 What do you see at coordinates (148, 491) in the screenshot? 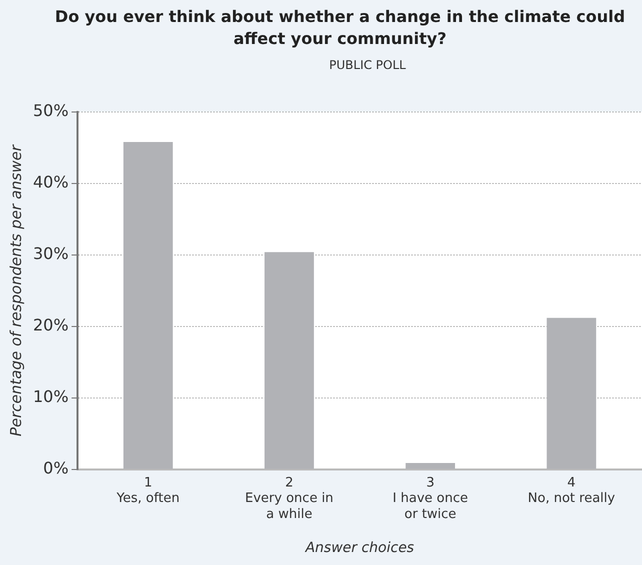
I see `x-tick-label: 1 Yes, often` at bounding box center [148, 491].